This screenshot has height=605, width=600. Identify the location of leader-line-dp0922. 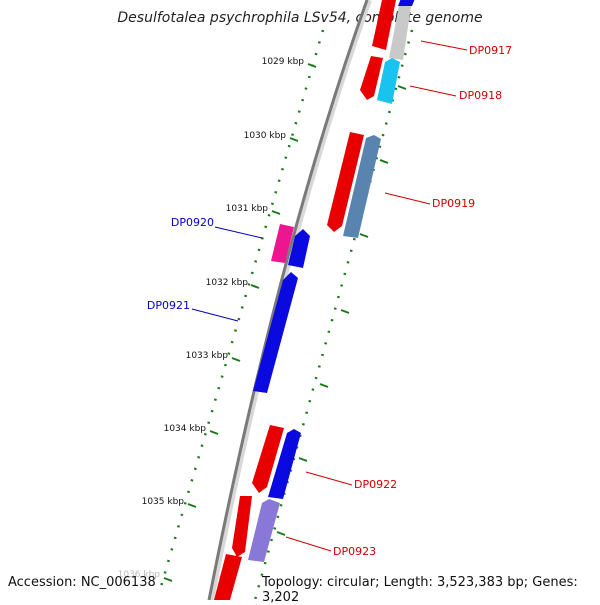
(329, 478).